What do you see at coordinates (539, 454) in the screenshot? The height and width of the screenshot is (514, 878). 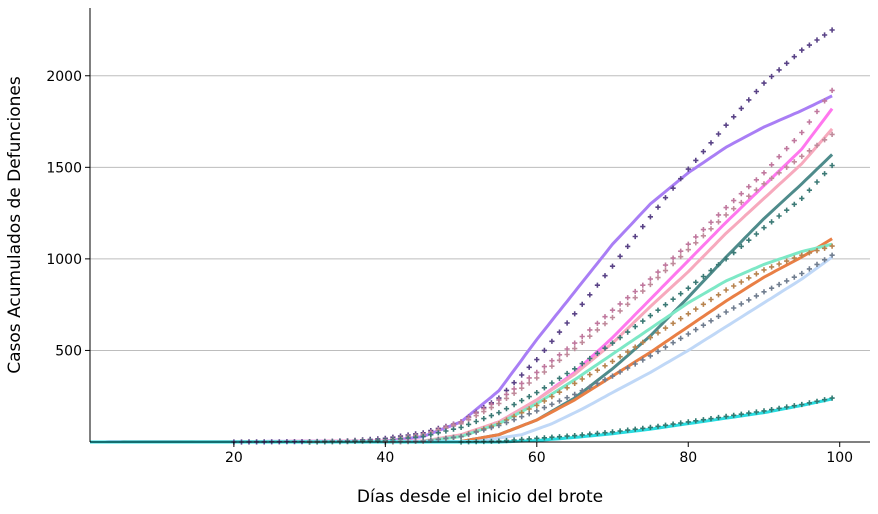 I see `x-ticks: 20 40 60 80 100` at bounding box center [539, 454].